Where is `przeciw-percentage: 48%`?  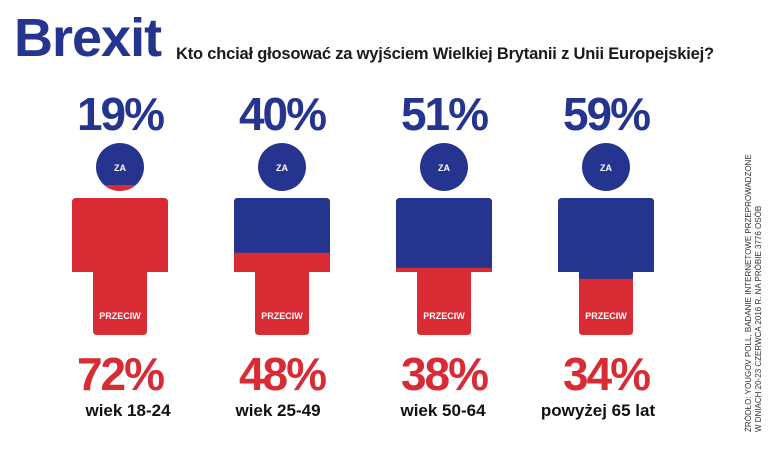 przeciw-percentage: 48% is located at coordinates (282, 374).